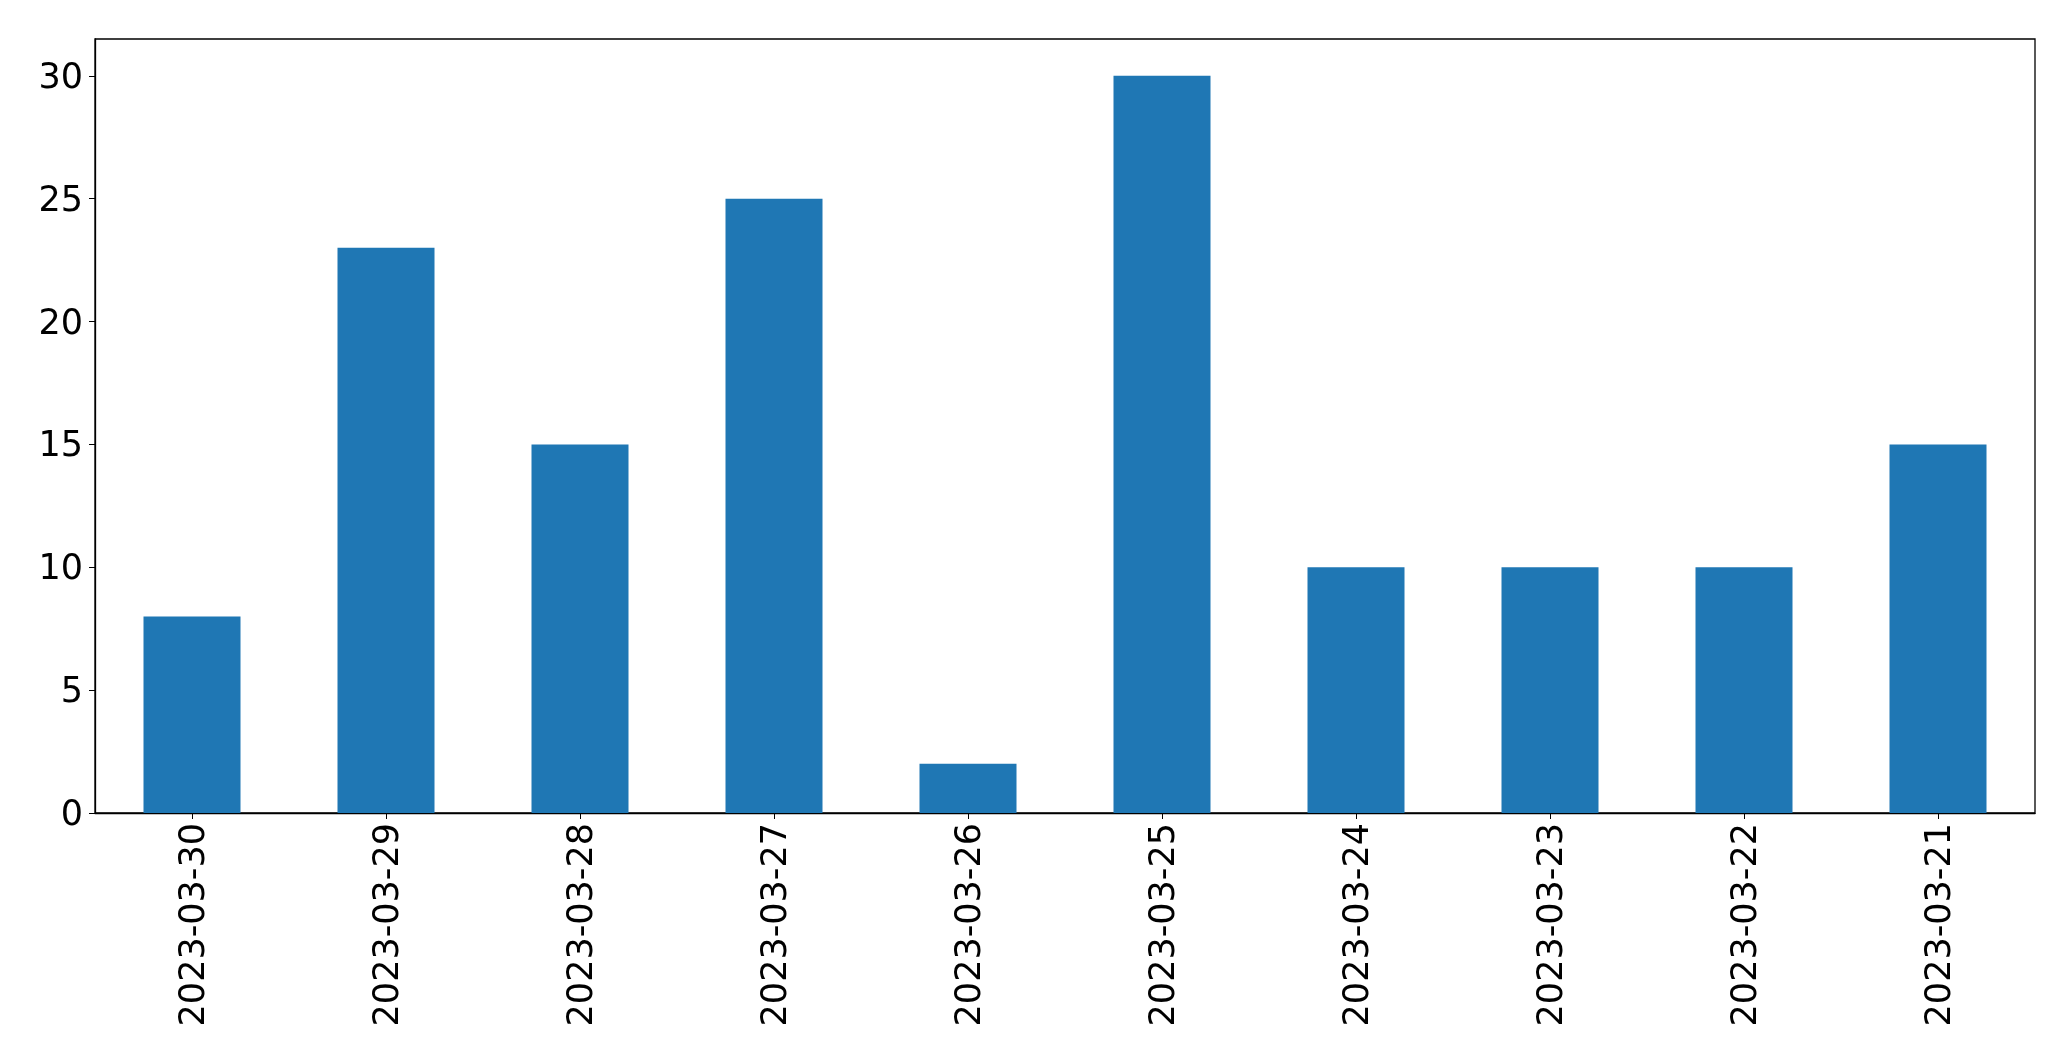 Image resolution: width=2071 pixels, height=1061 pixels. Describe the element at coordinates (71, 690) in the screenshot. I see `y-tick-label: 5` at that location.